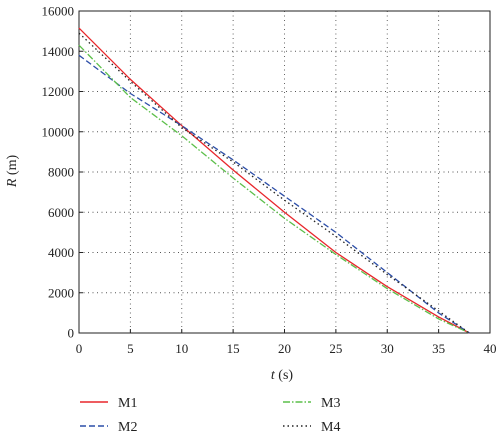 The image size is (500, 440). Describe the element at coordinates (181, 348) in the screenshot. I see `x-tick-label: 10` at that location.